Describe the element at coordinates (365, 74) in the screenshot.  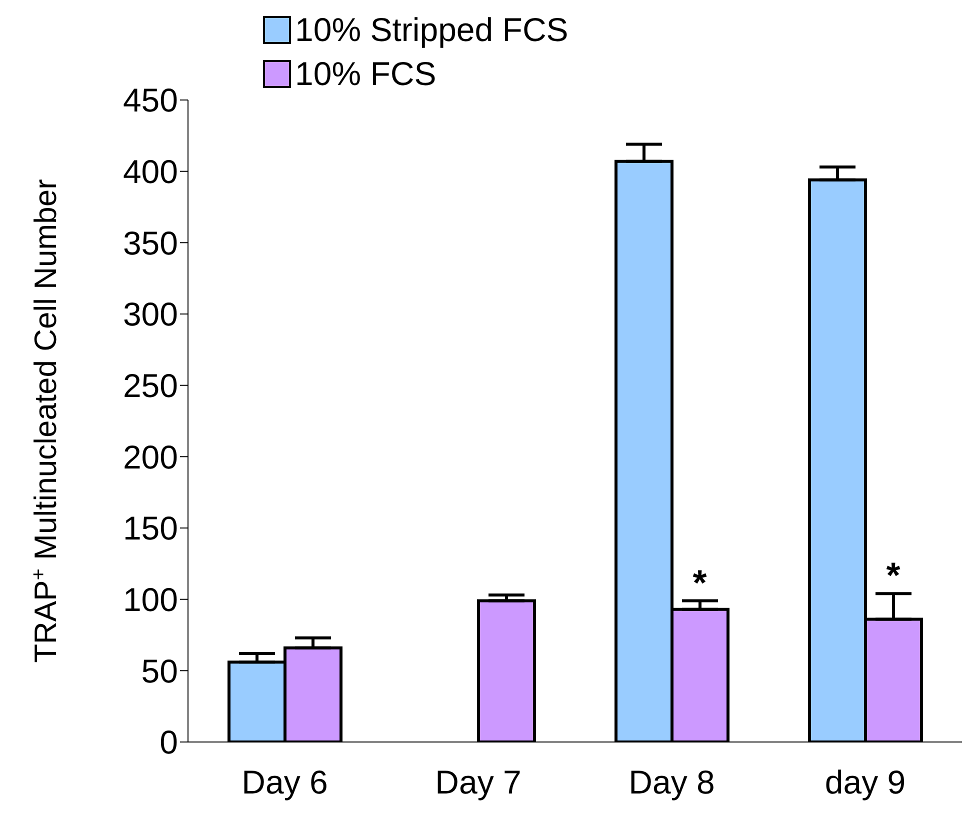
I see `legend-label: 10% FCS` at that location.